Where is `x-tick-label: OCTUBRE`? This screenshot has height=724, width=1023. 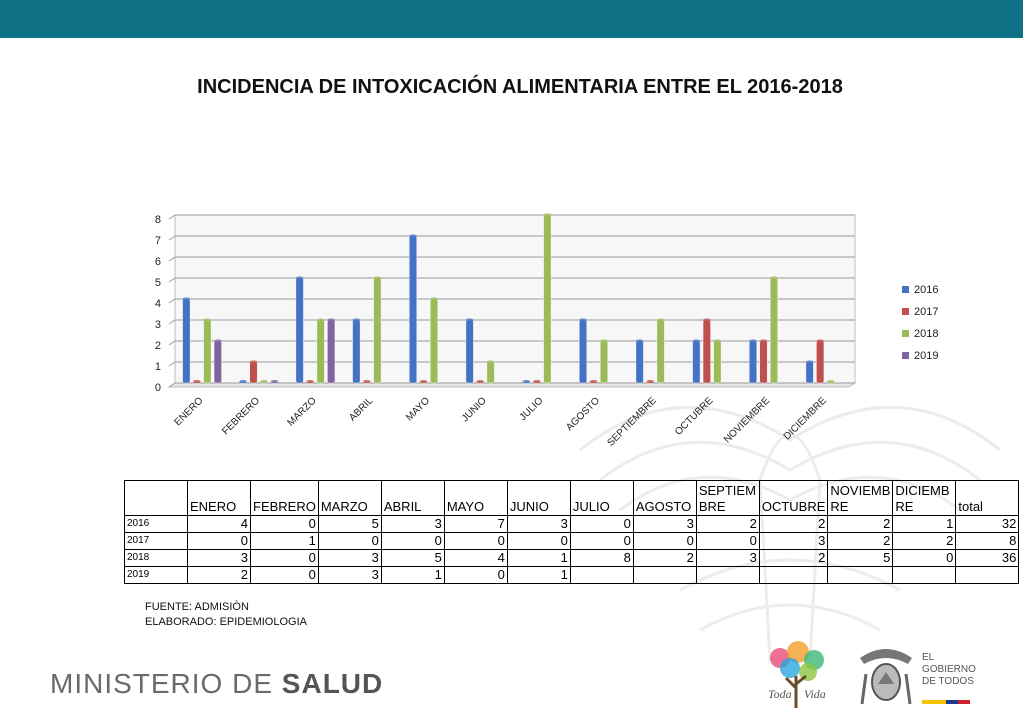 x-tick-label: OCTUBRE is located at coordinates (694, 416).